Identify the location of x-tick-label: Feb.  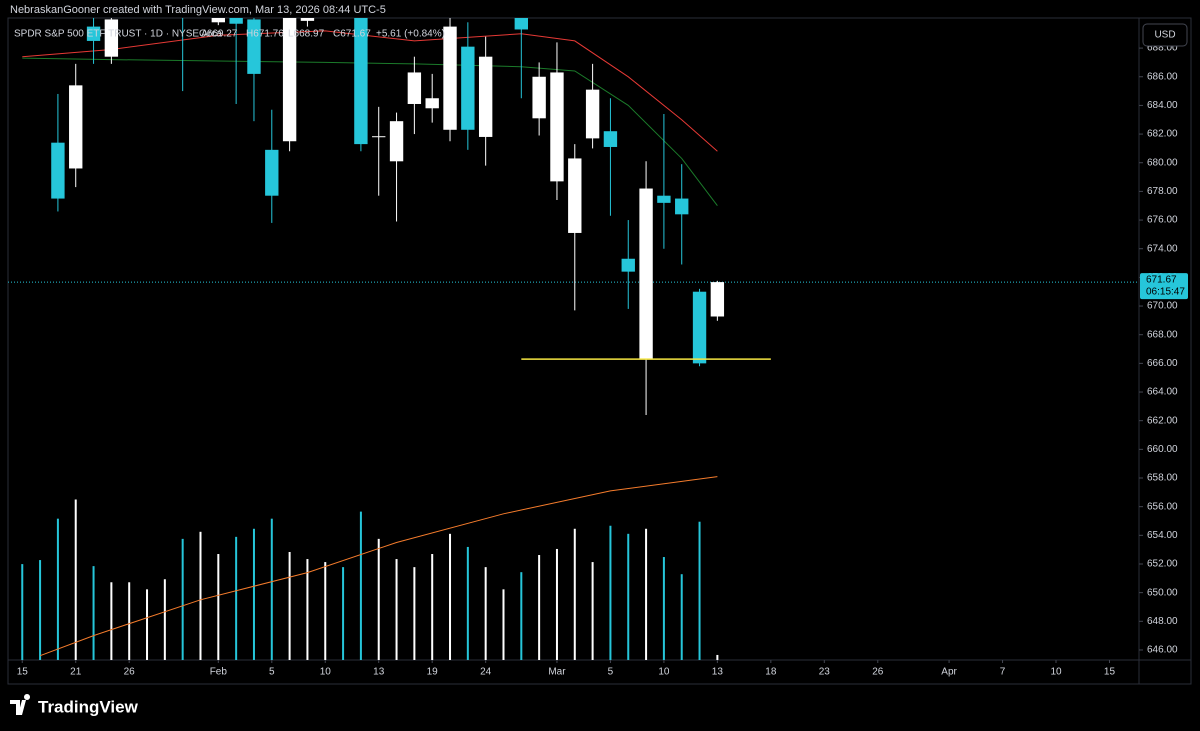
(219, 672).